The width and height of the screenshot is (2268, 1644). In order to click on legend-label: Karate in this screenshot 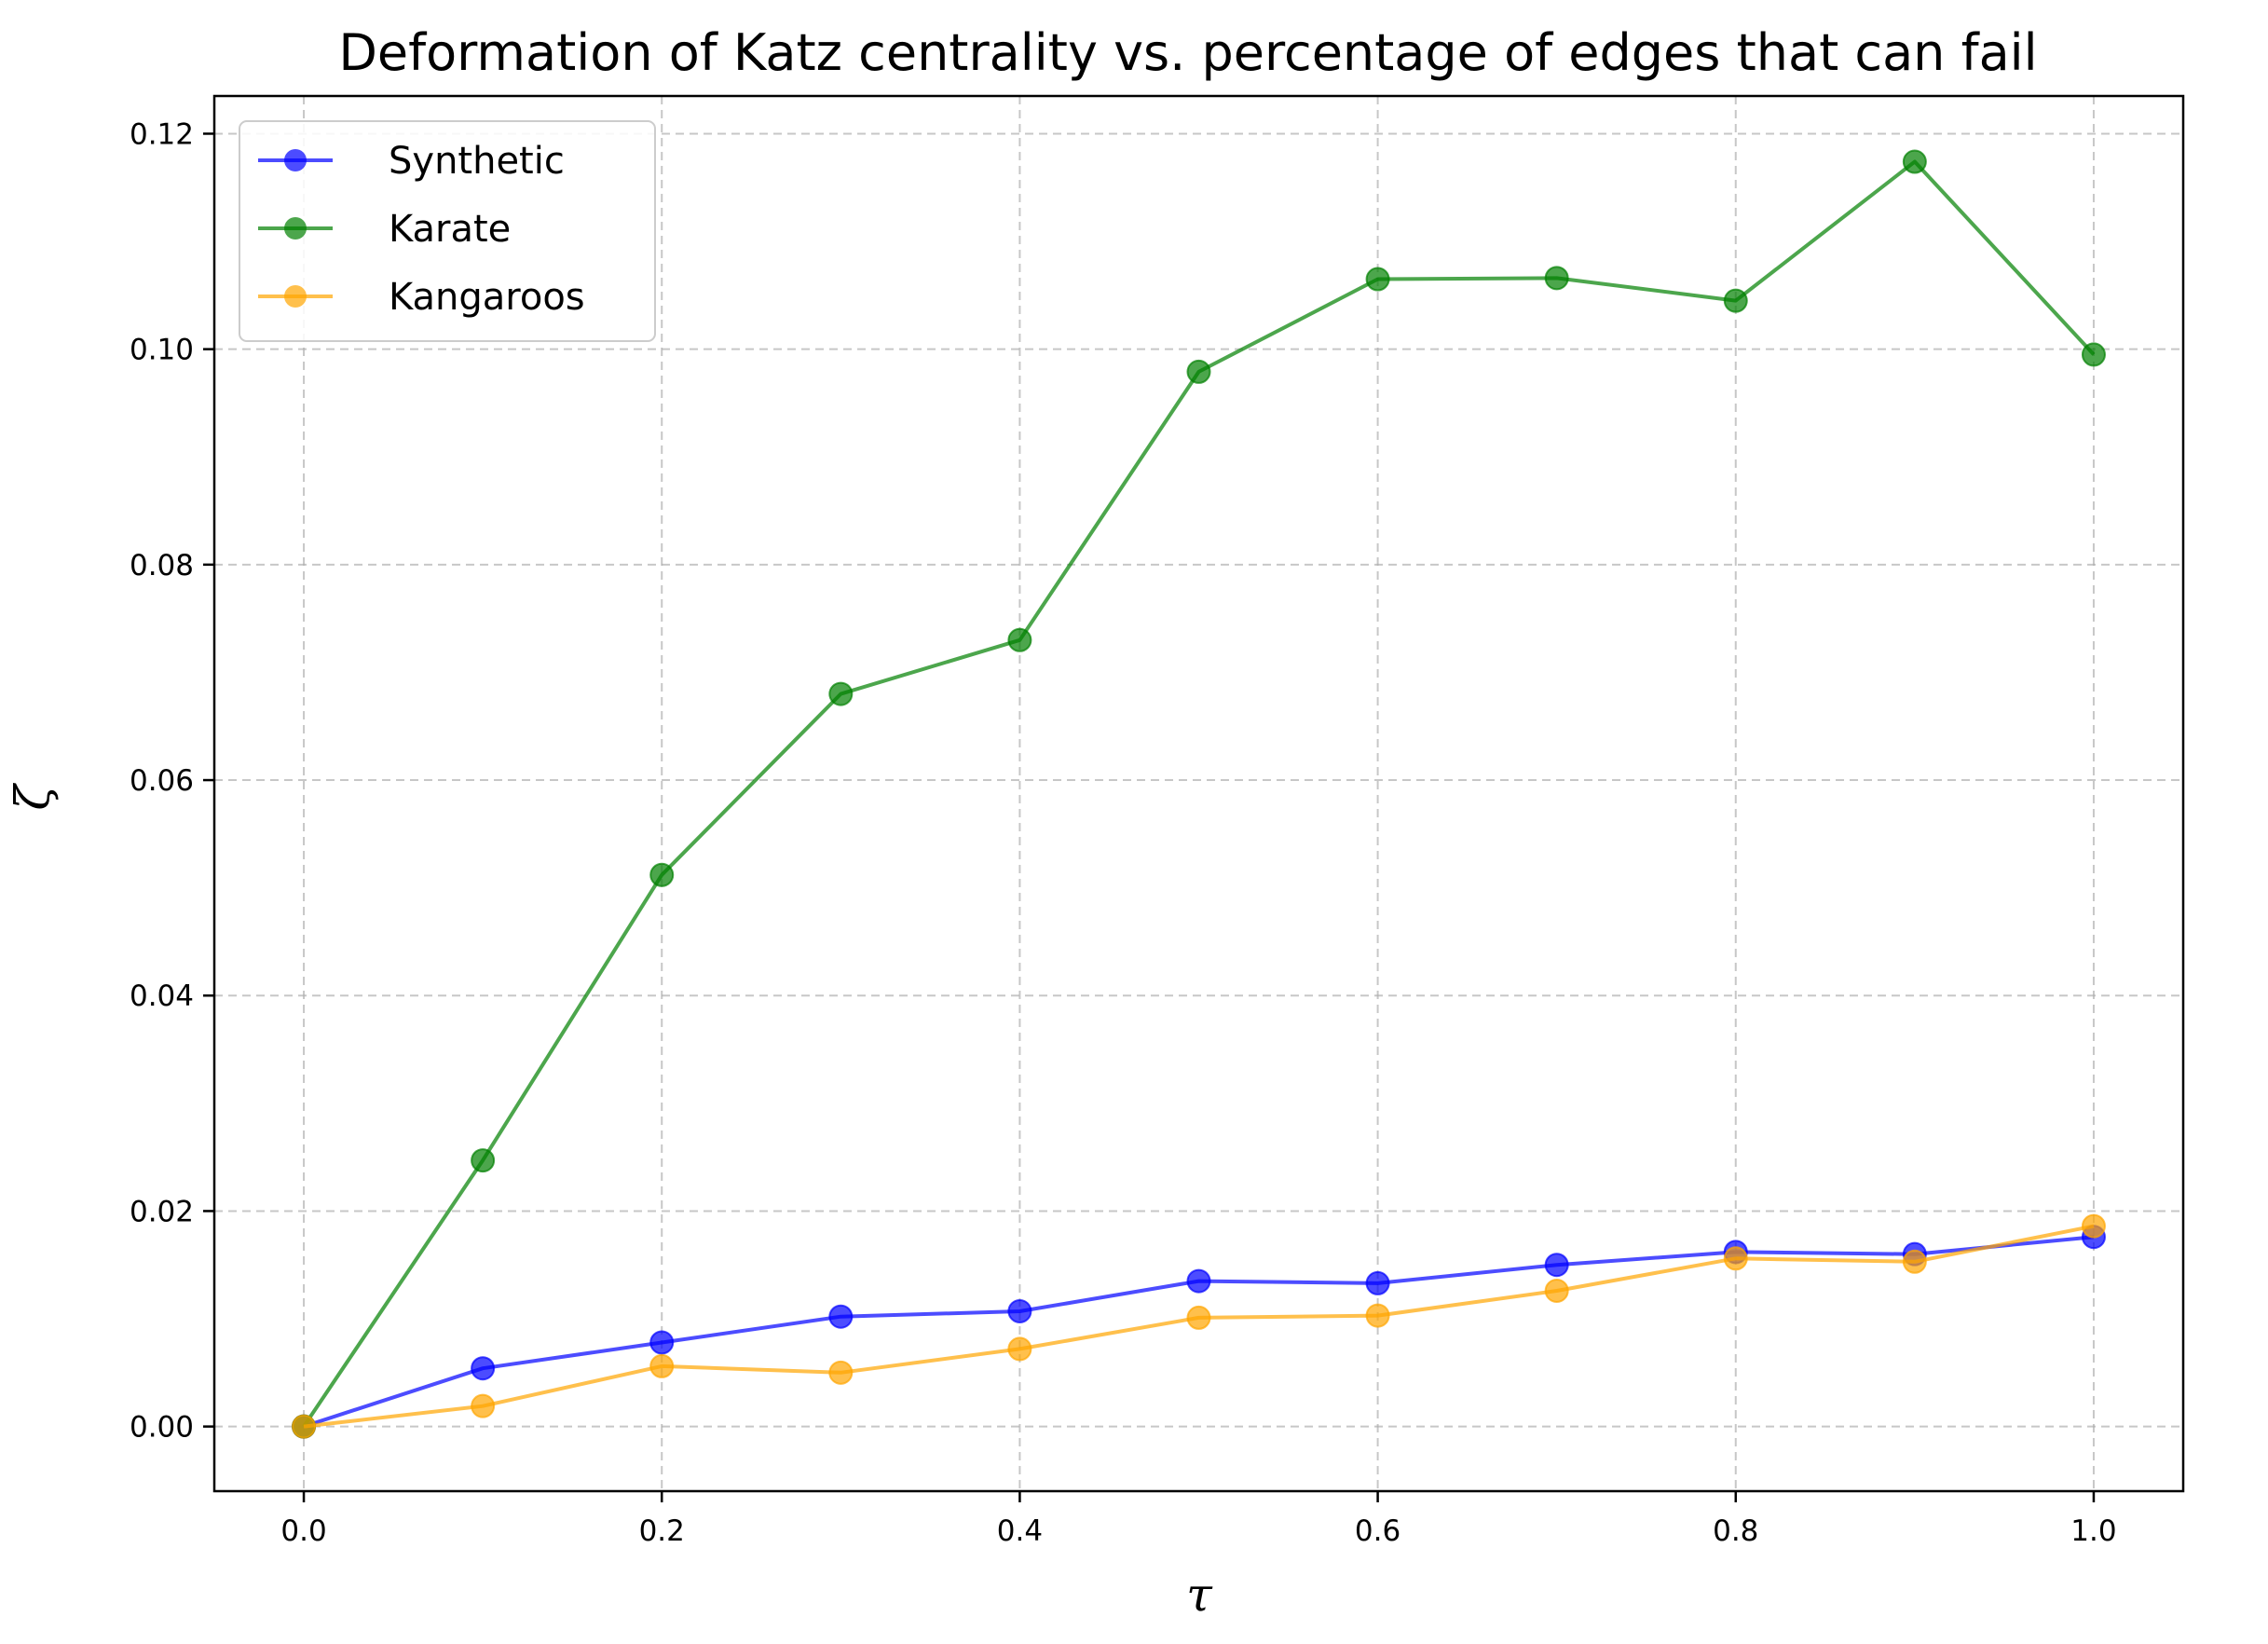, I will do `click(450, 229)`.